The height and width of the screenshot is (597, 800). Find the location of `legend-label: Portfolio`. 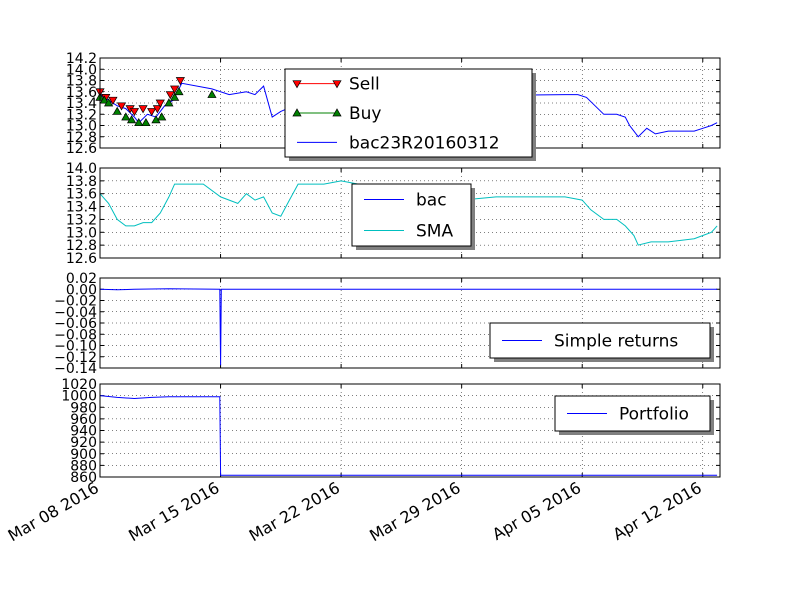

legend-label: Portfolio is located at coordinates (654, 415).